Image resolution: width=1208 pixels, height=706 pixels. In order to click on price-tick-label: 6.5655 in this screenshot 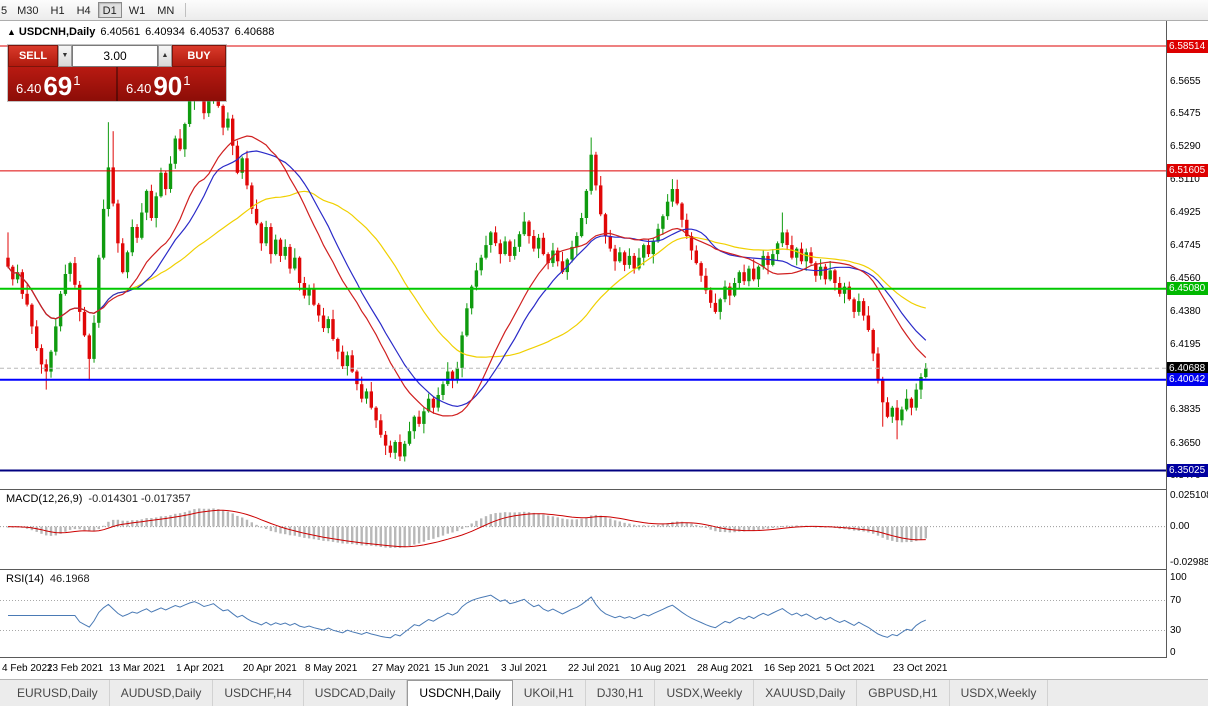, I will do `click(1185, 81)`.